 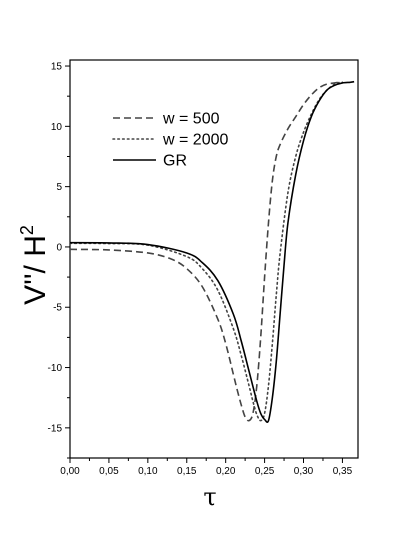 What do you see at coordinates (226, 471) in the screenshot?
I see `x-tick-label: 0,20` at bounding box center [226, 471].